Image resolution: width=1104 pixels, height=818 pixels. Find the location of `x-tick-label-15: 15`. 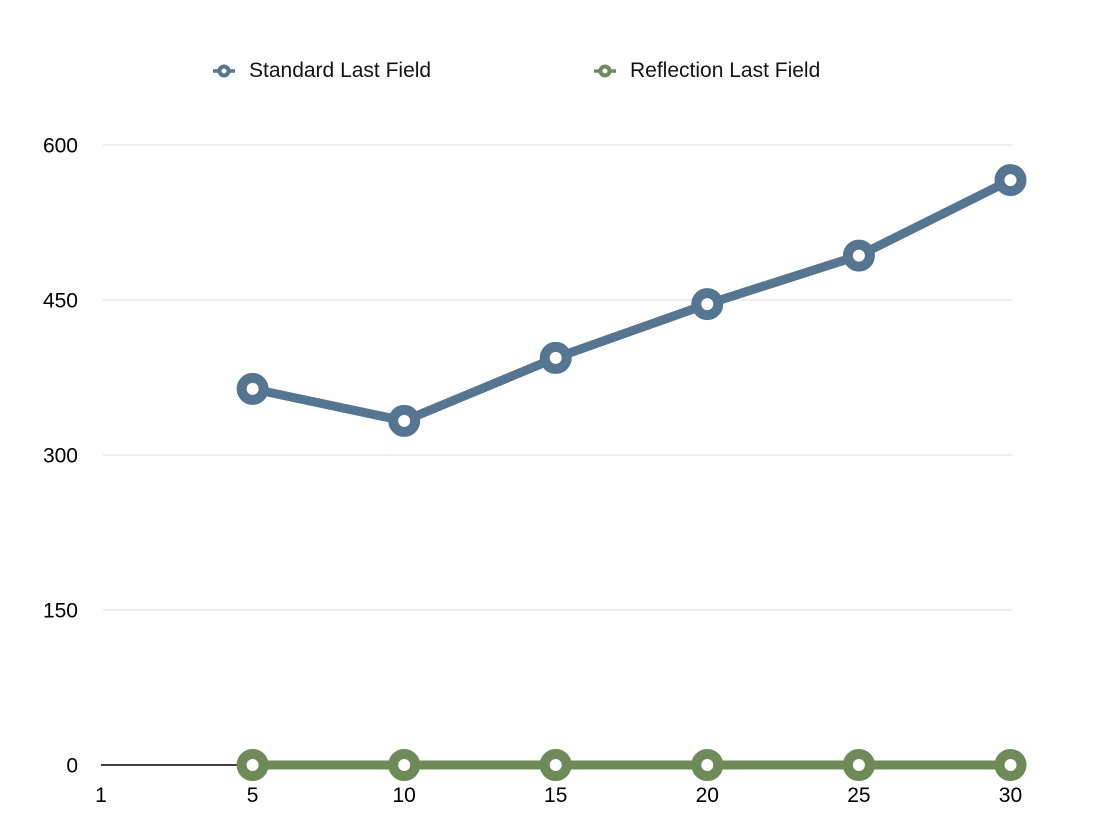

x-tick-label-15: 15 is located at coordinates (555, 795).